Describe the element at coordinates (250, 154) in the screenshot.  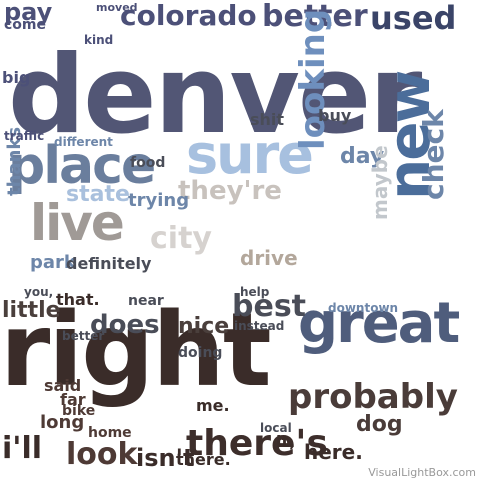
I see `word-4: sure` at that location.